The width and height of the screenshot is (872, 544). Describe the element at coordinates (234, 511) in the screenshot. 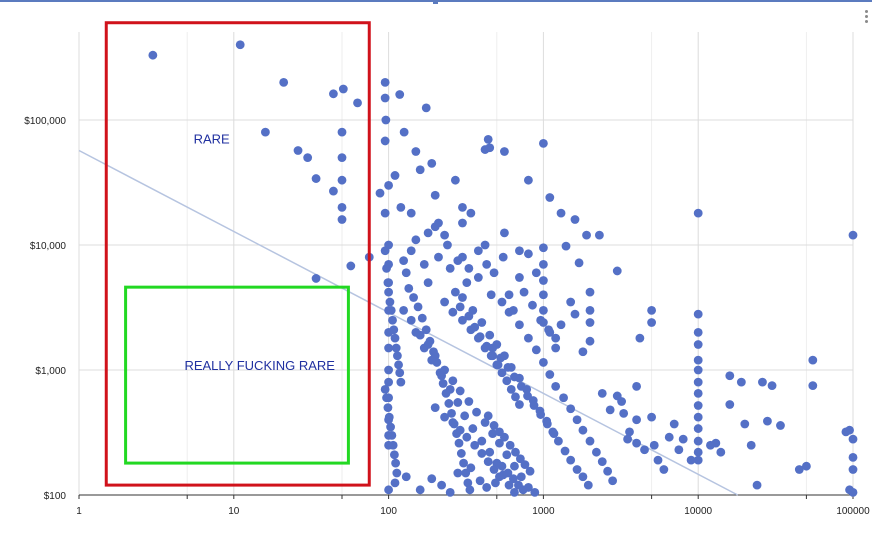

I see `x-tick-label-1: 10` at that location.